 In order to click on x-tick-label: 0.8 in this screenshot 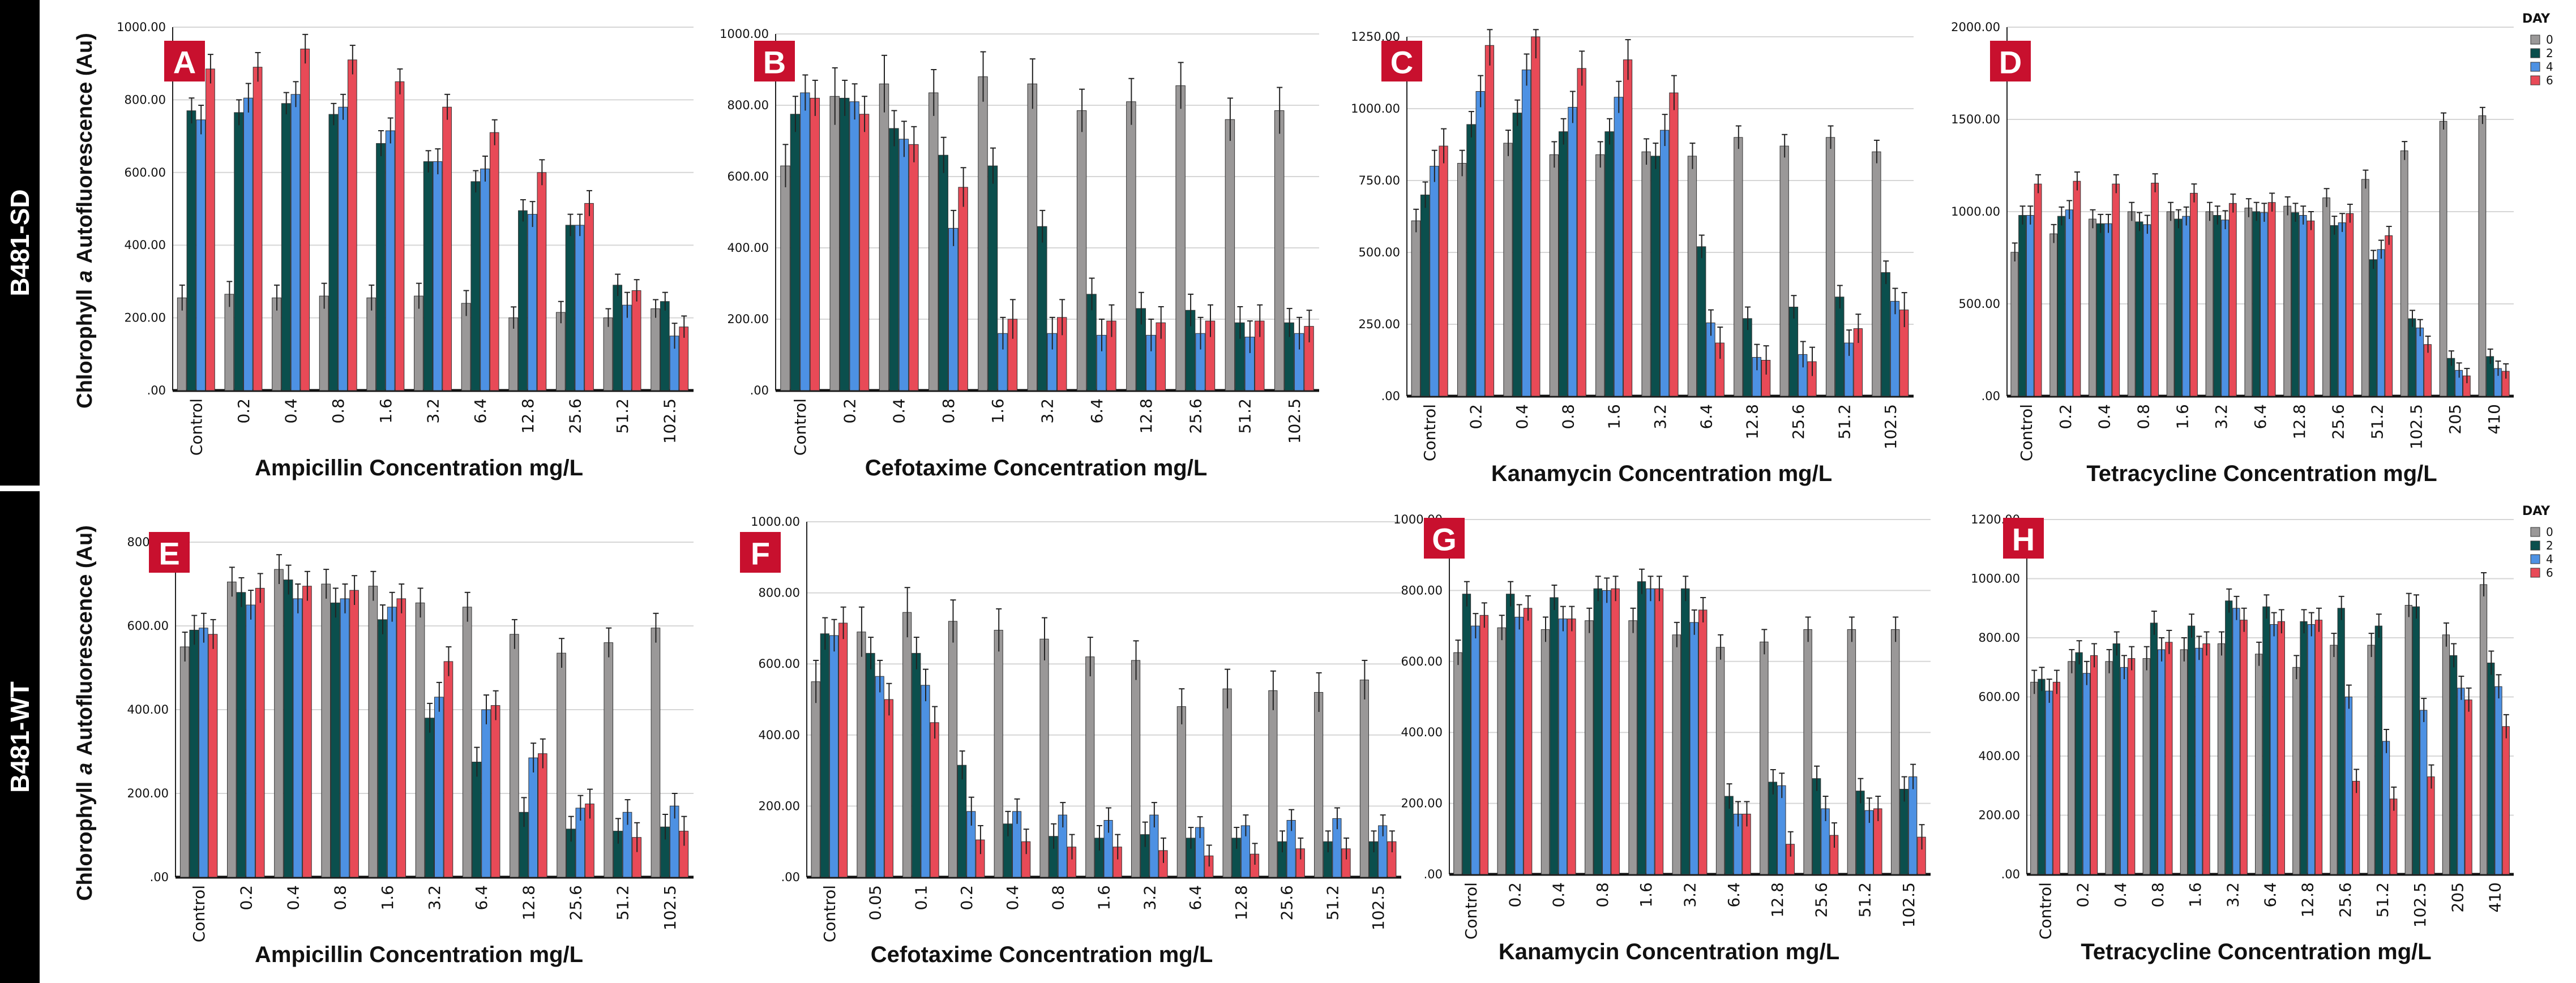, I will do `click(340, 898)`.